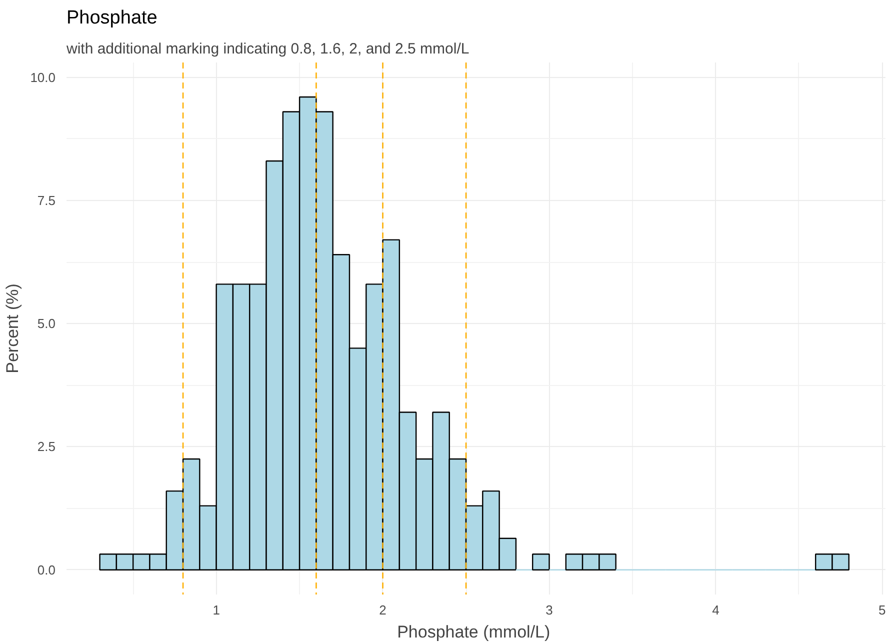 This screenshot has width=893, height=644. I want to click on y-tick-label: 2.5, so click(46, 446).